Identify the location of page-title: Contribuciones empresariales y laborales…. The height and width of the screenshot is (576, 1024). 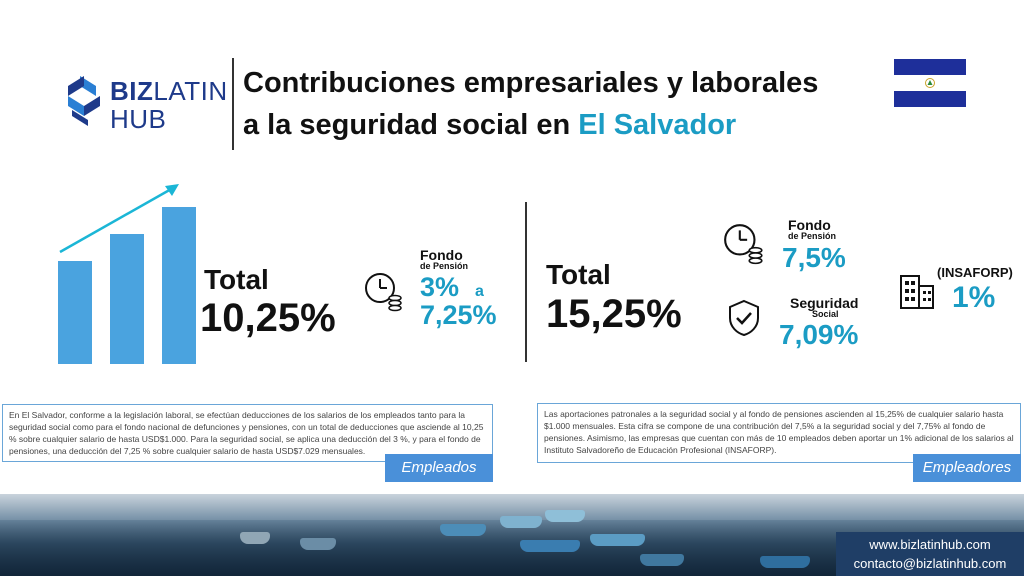
(563, 104).